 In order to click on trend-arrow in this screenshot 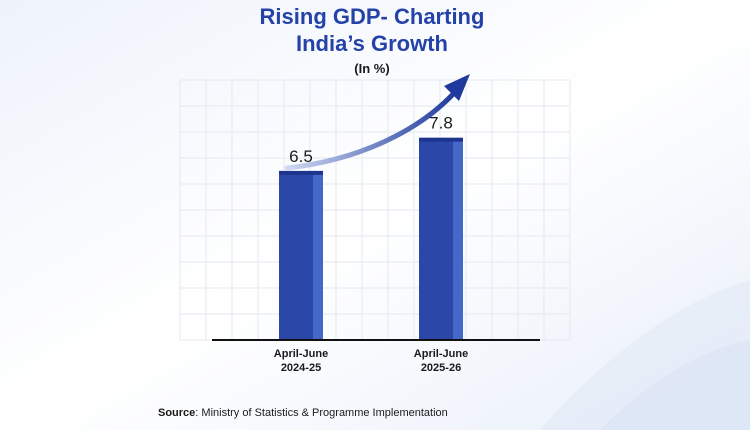, I will do `click(371, 130)`.